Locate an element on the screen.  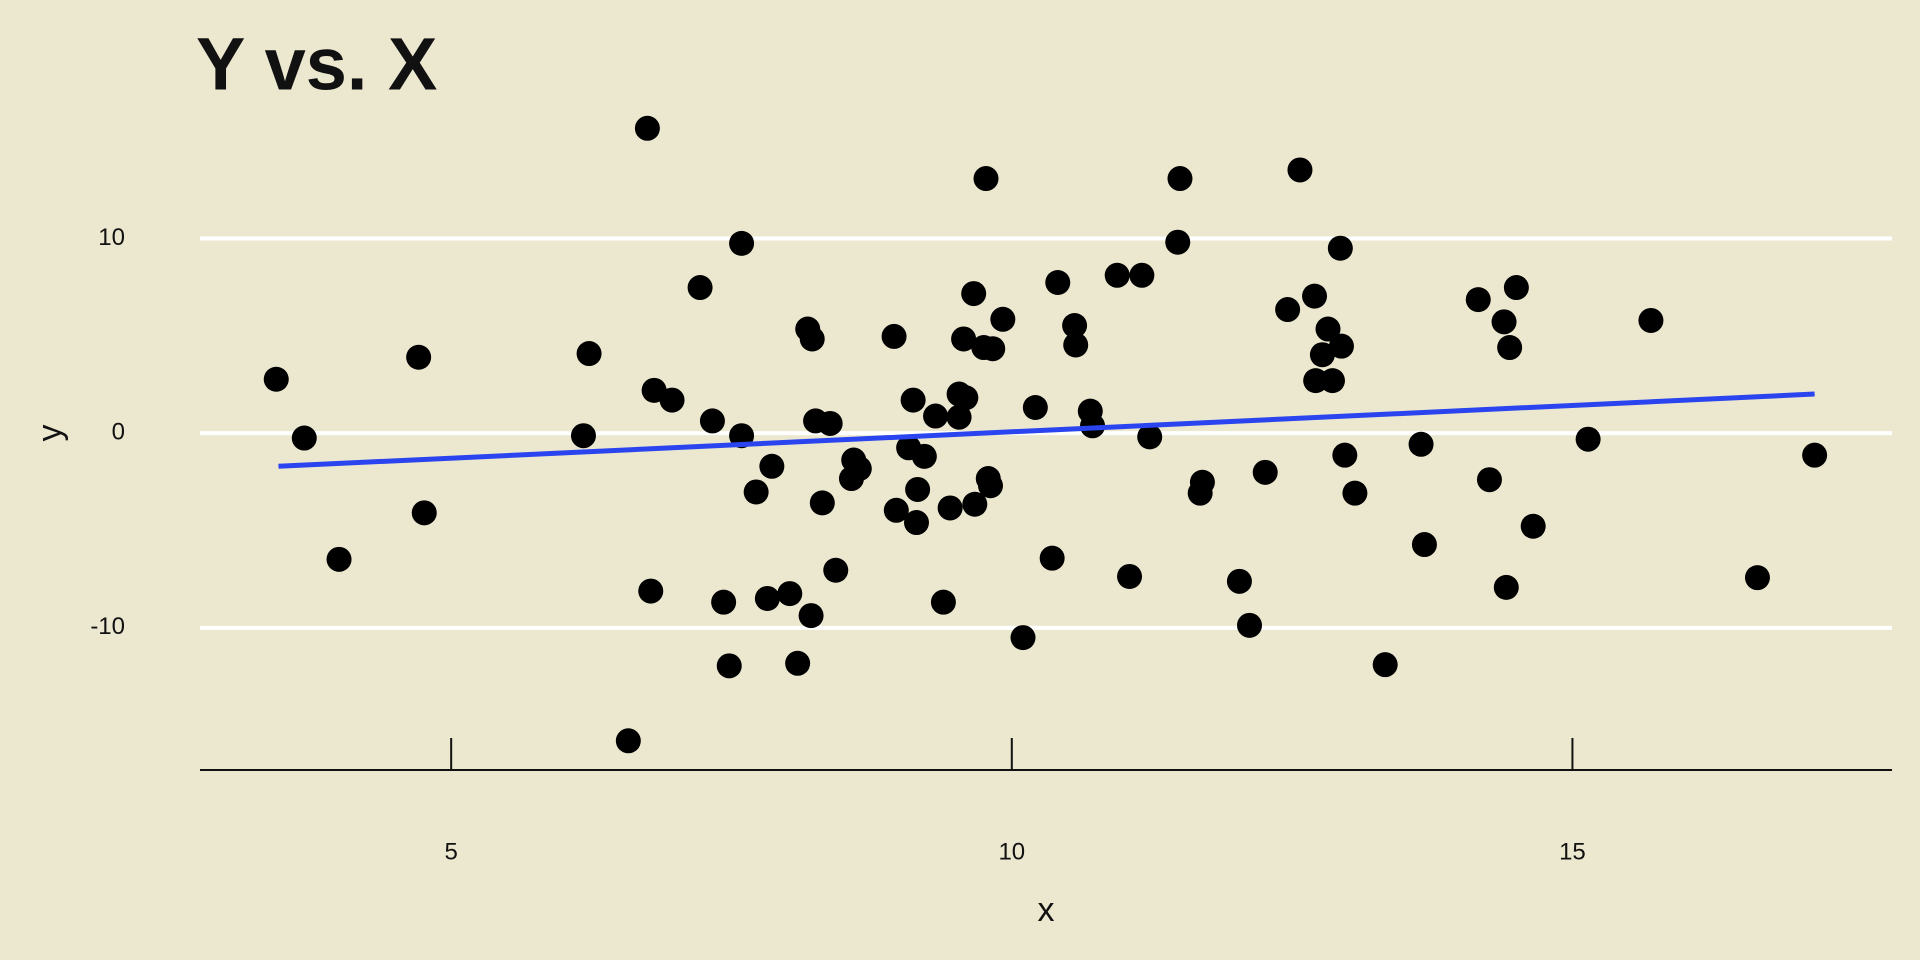
x-tick-label: 5 is located at coordinates (450, 851).